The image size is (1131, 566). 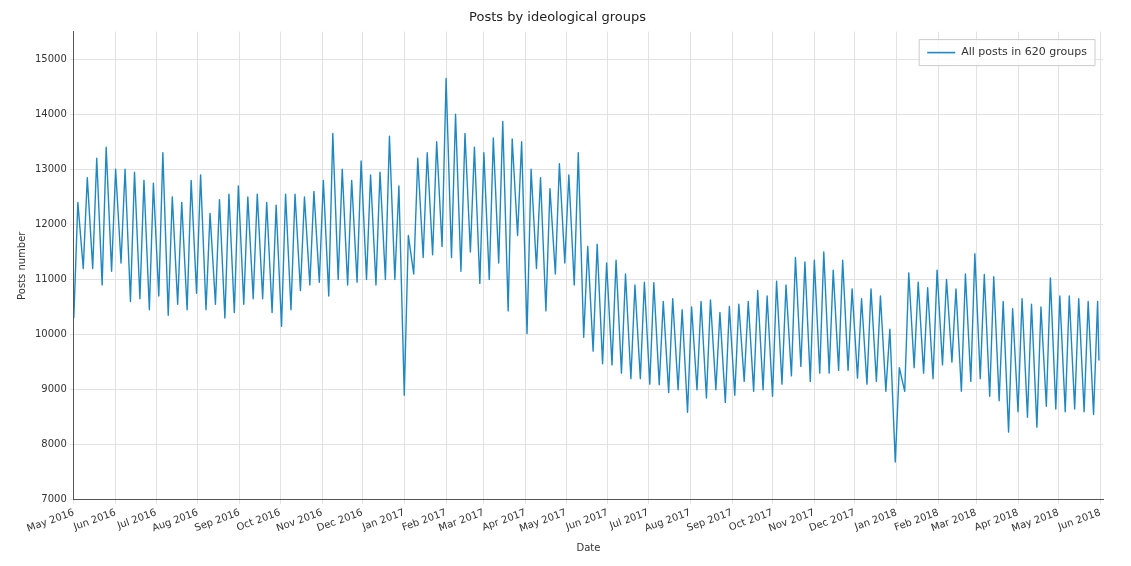 I want to click on y-tick-label: 8000, so click(x=54, y=444).